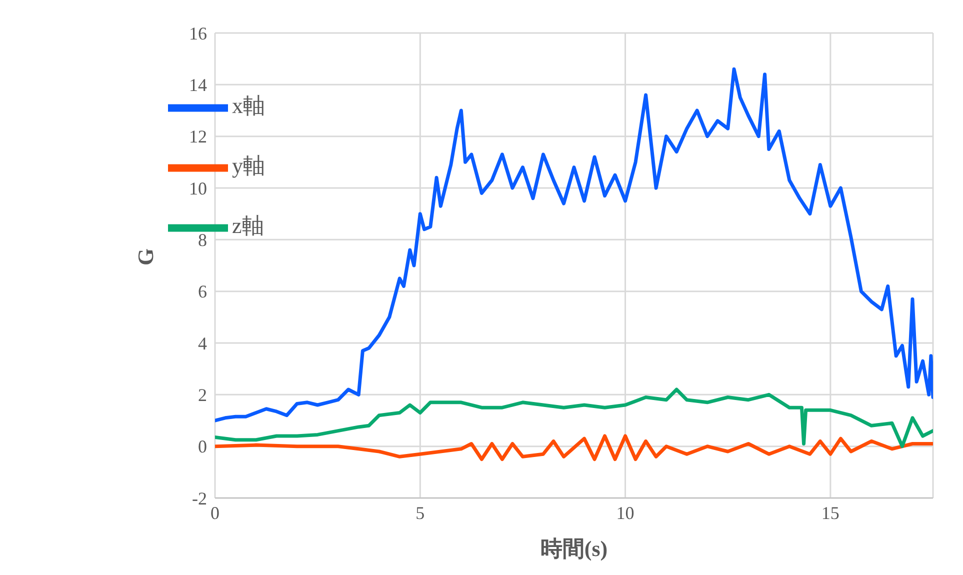 The image size is (963, 575). What do you see at coordinates (574, 548) in the screenshot?
I see `x-axis-title: 時間(s)` at bounding box center [574, 548].